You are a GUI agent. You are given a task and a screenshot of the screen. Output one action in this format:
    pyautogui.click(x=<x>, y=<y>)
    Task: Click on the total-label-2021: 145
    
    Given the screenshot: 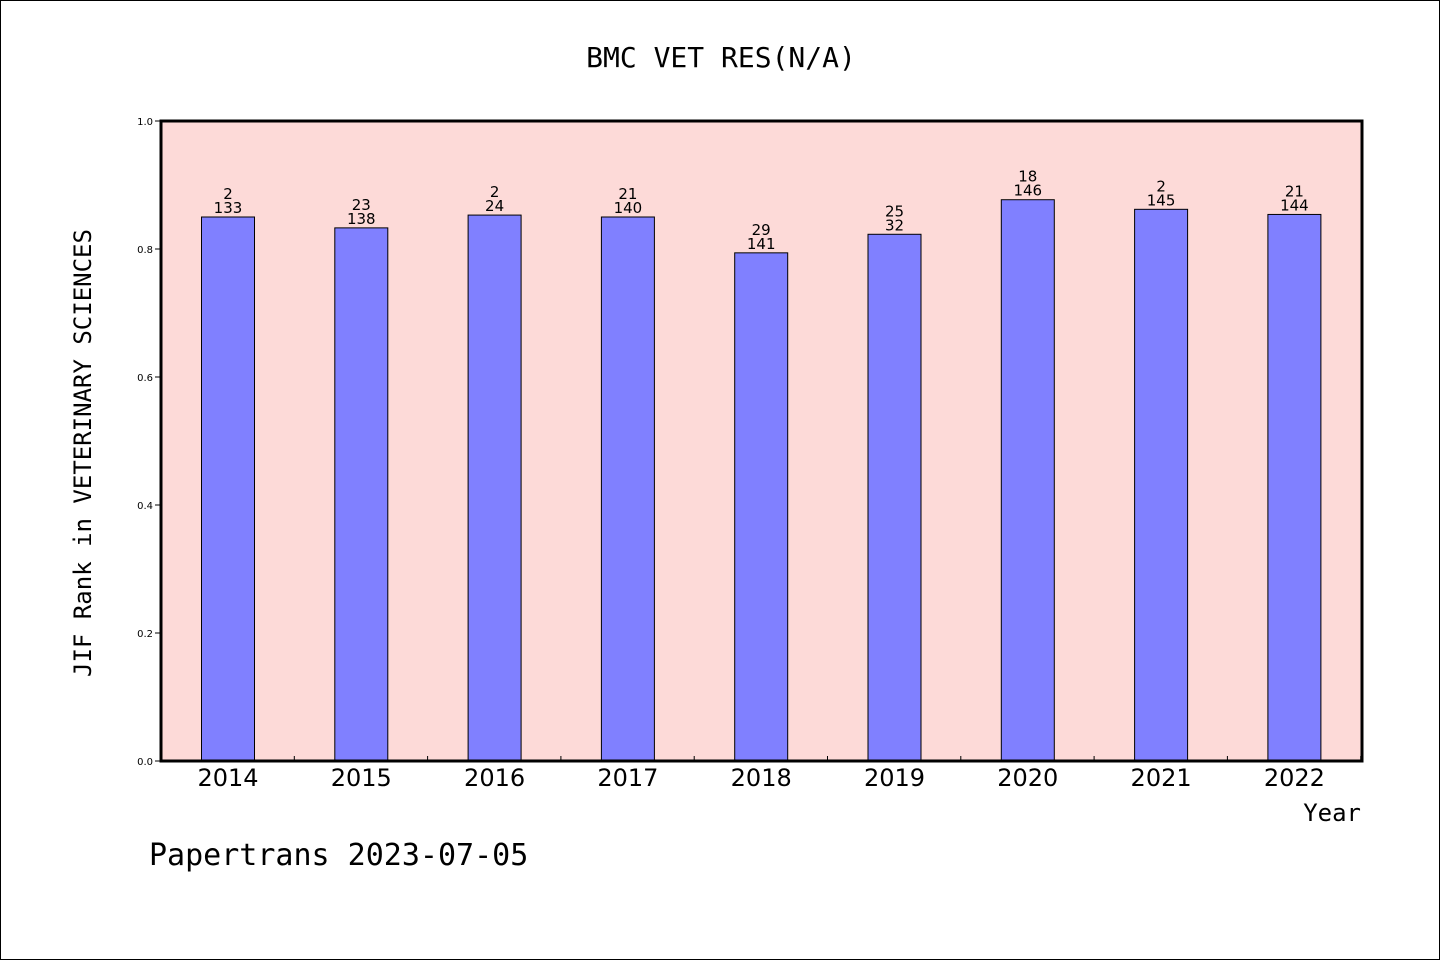 What is the action you would take?
    pyautogui.click(x=1161, y=200)
    